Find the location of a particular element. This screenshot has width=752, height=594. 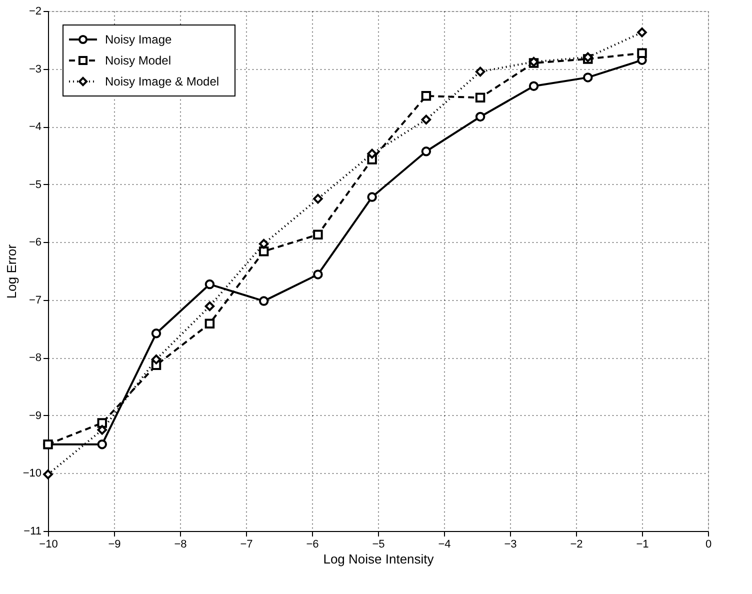

x-tick-label: −3 is located at coordinates (510, 544).